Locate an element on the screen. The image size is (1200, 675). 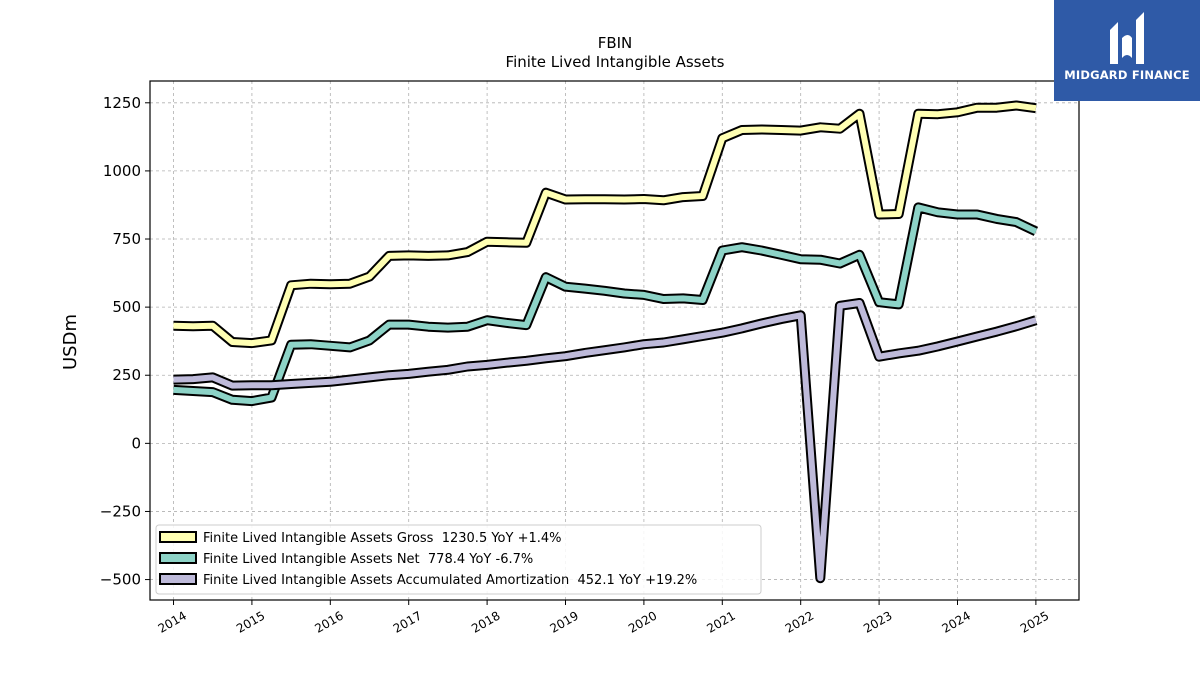
x-tick-label: 2015 is located at coordinates (250, 621).